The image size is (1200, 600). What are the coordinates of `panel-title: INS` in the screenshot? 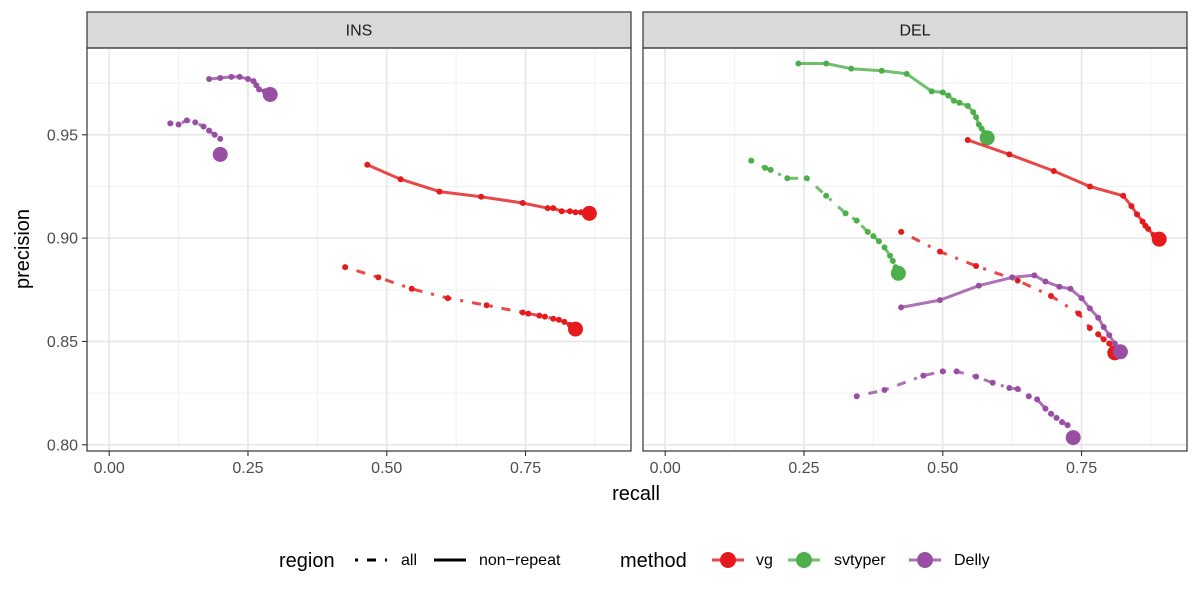 It's located at (359, 31).